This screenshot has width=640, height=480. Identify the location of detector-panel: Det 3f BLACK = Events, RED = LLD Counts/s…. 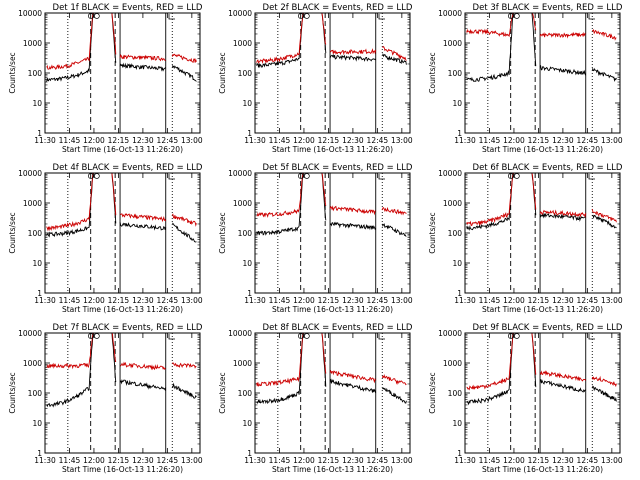
(525, 78).